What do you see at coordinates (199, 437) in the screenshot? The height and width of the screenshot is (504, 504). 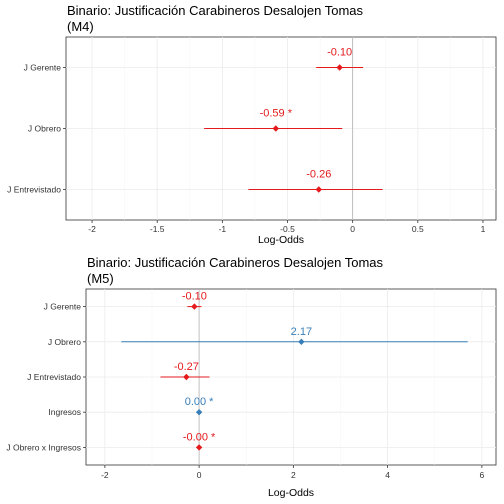 I see `data-label: -0.00 *` at bounding box center [199, 437].